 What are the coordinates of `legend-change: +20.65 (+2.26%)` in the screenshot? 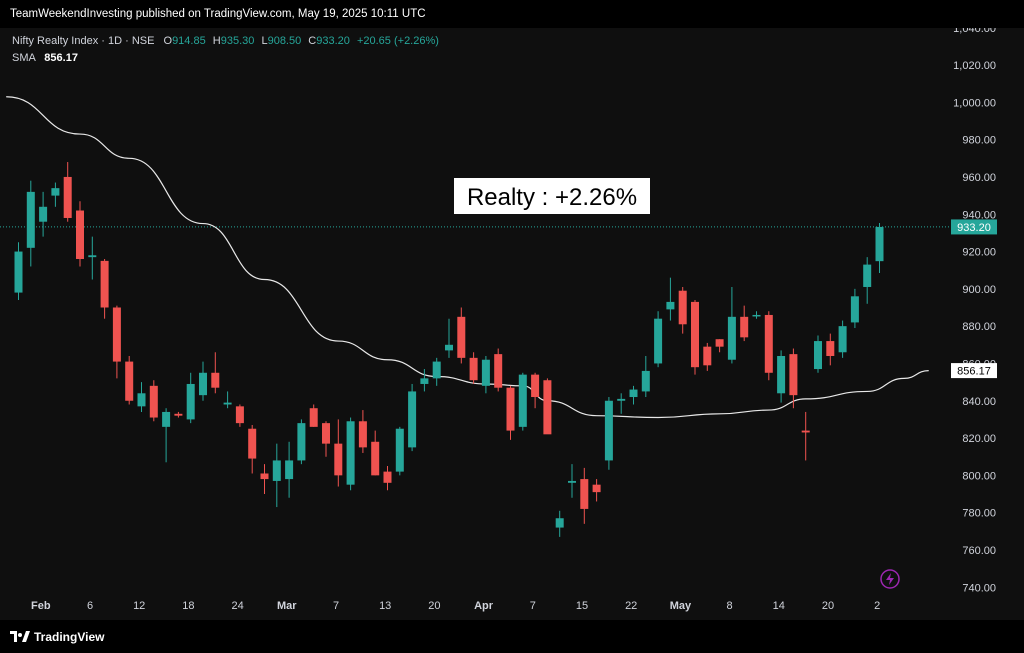 It's located at (398, 41).